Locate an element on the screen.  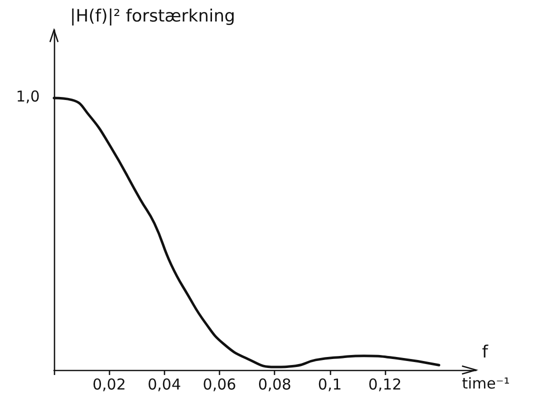
x-tick-label: 0,04 is located at coordinates (165, 385).